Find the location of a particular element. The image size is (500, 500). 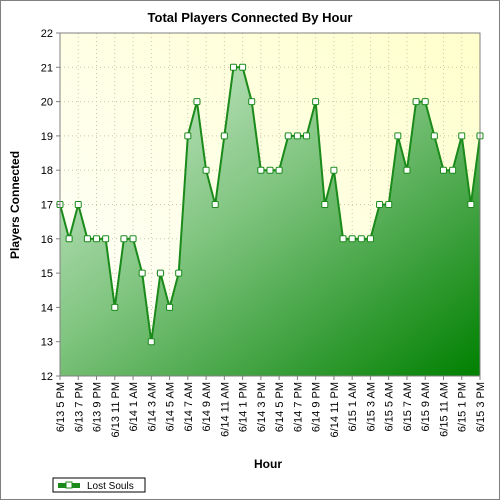

y-tick-label: 14 is located at coordinates (47, 308).